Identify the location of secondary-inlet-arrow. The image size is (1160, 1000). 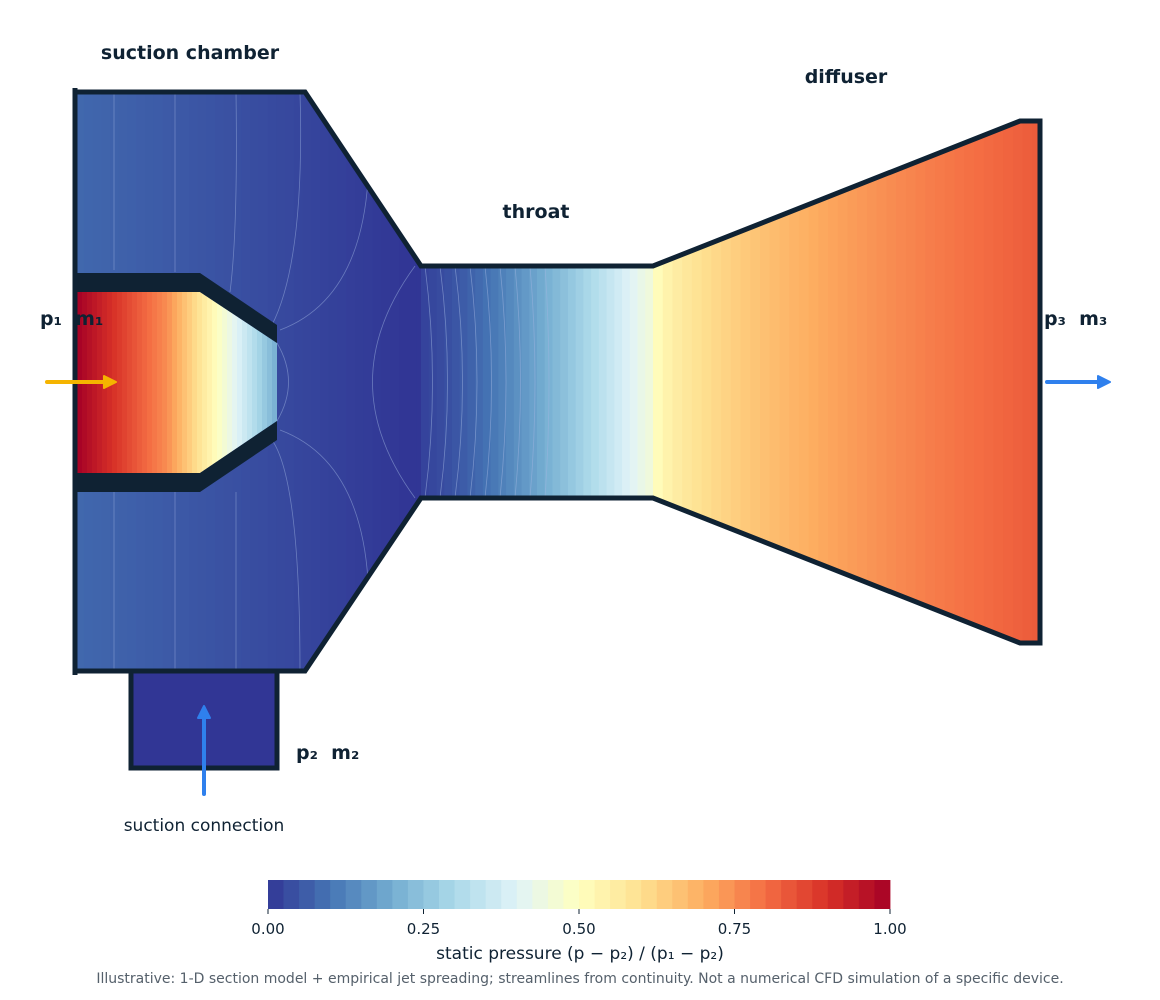
(204, 750).